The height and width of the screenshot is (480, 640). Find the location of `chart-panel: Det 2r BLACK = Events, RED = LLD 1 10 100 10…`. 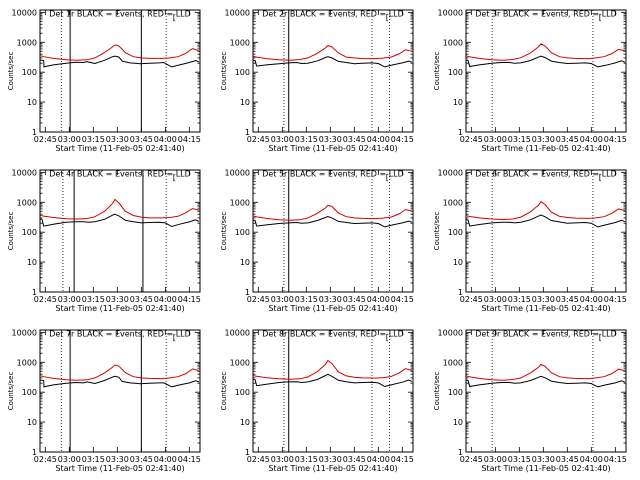

chart-panel: Det 2r BLACK = Events, RED = LLD 1 10 100 10… is located at coordinates (317, 80).